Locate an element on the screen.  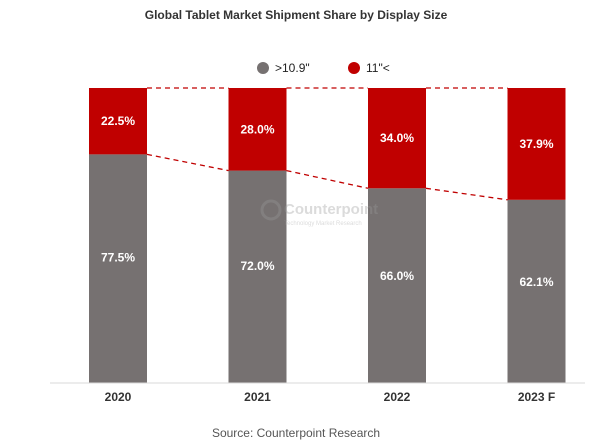
legend-marker-gray is located at coordinates (263, 68).